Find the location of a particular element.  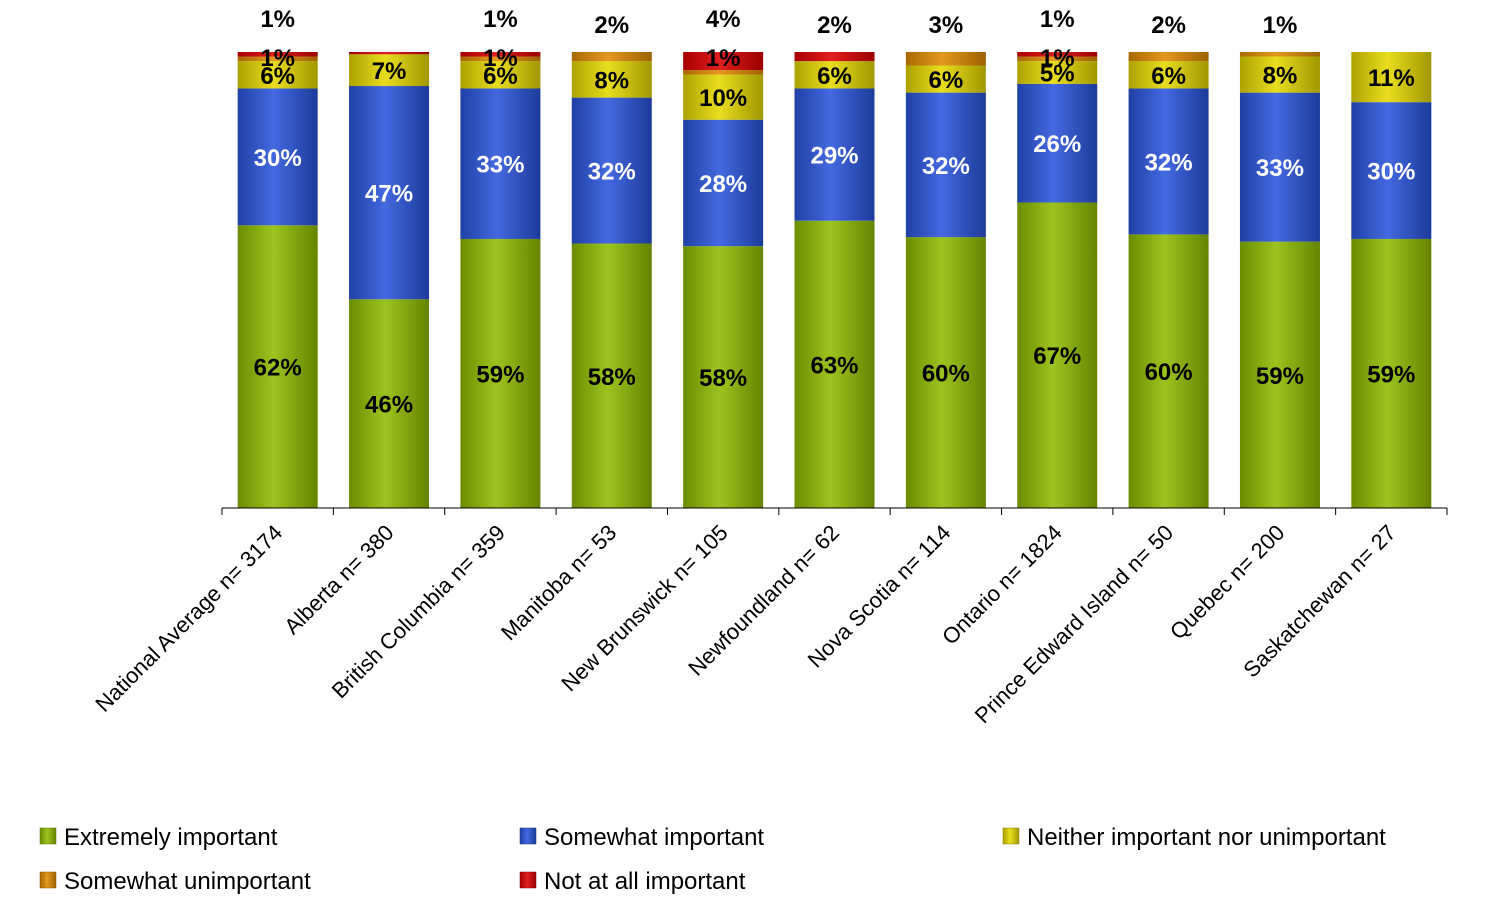

legend-label: Neither important nor unimportant is located at coordinates (1206, 837).